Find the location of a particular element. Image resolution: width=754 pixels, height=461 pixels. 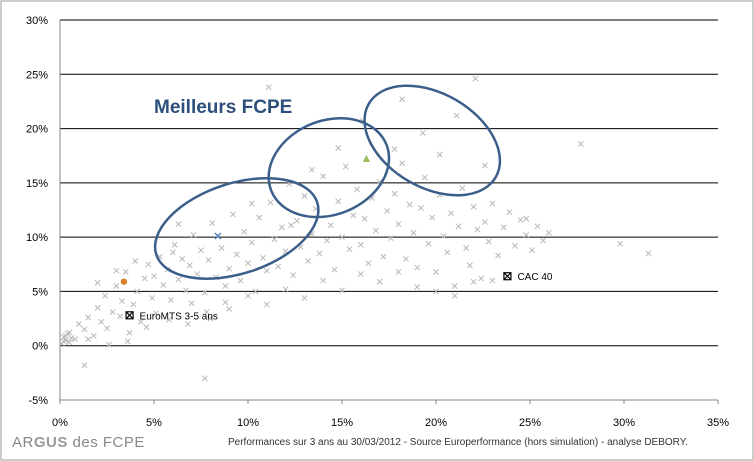

x-tick-label: 20% is located at coordinates (436, 423).